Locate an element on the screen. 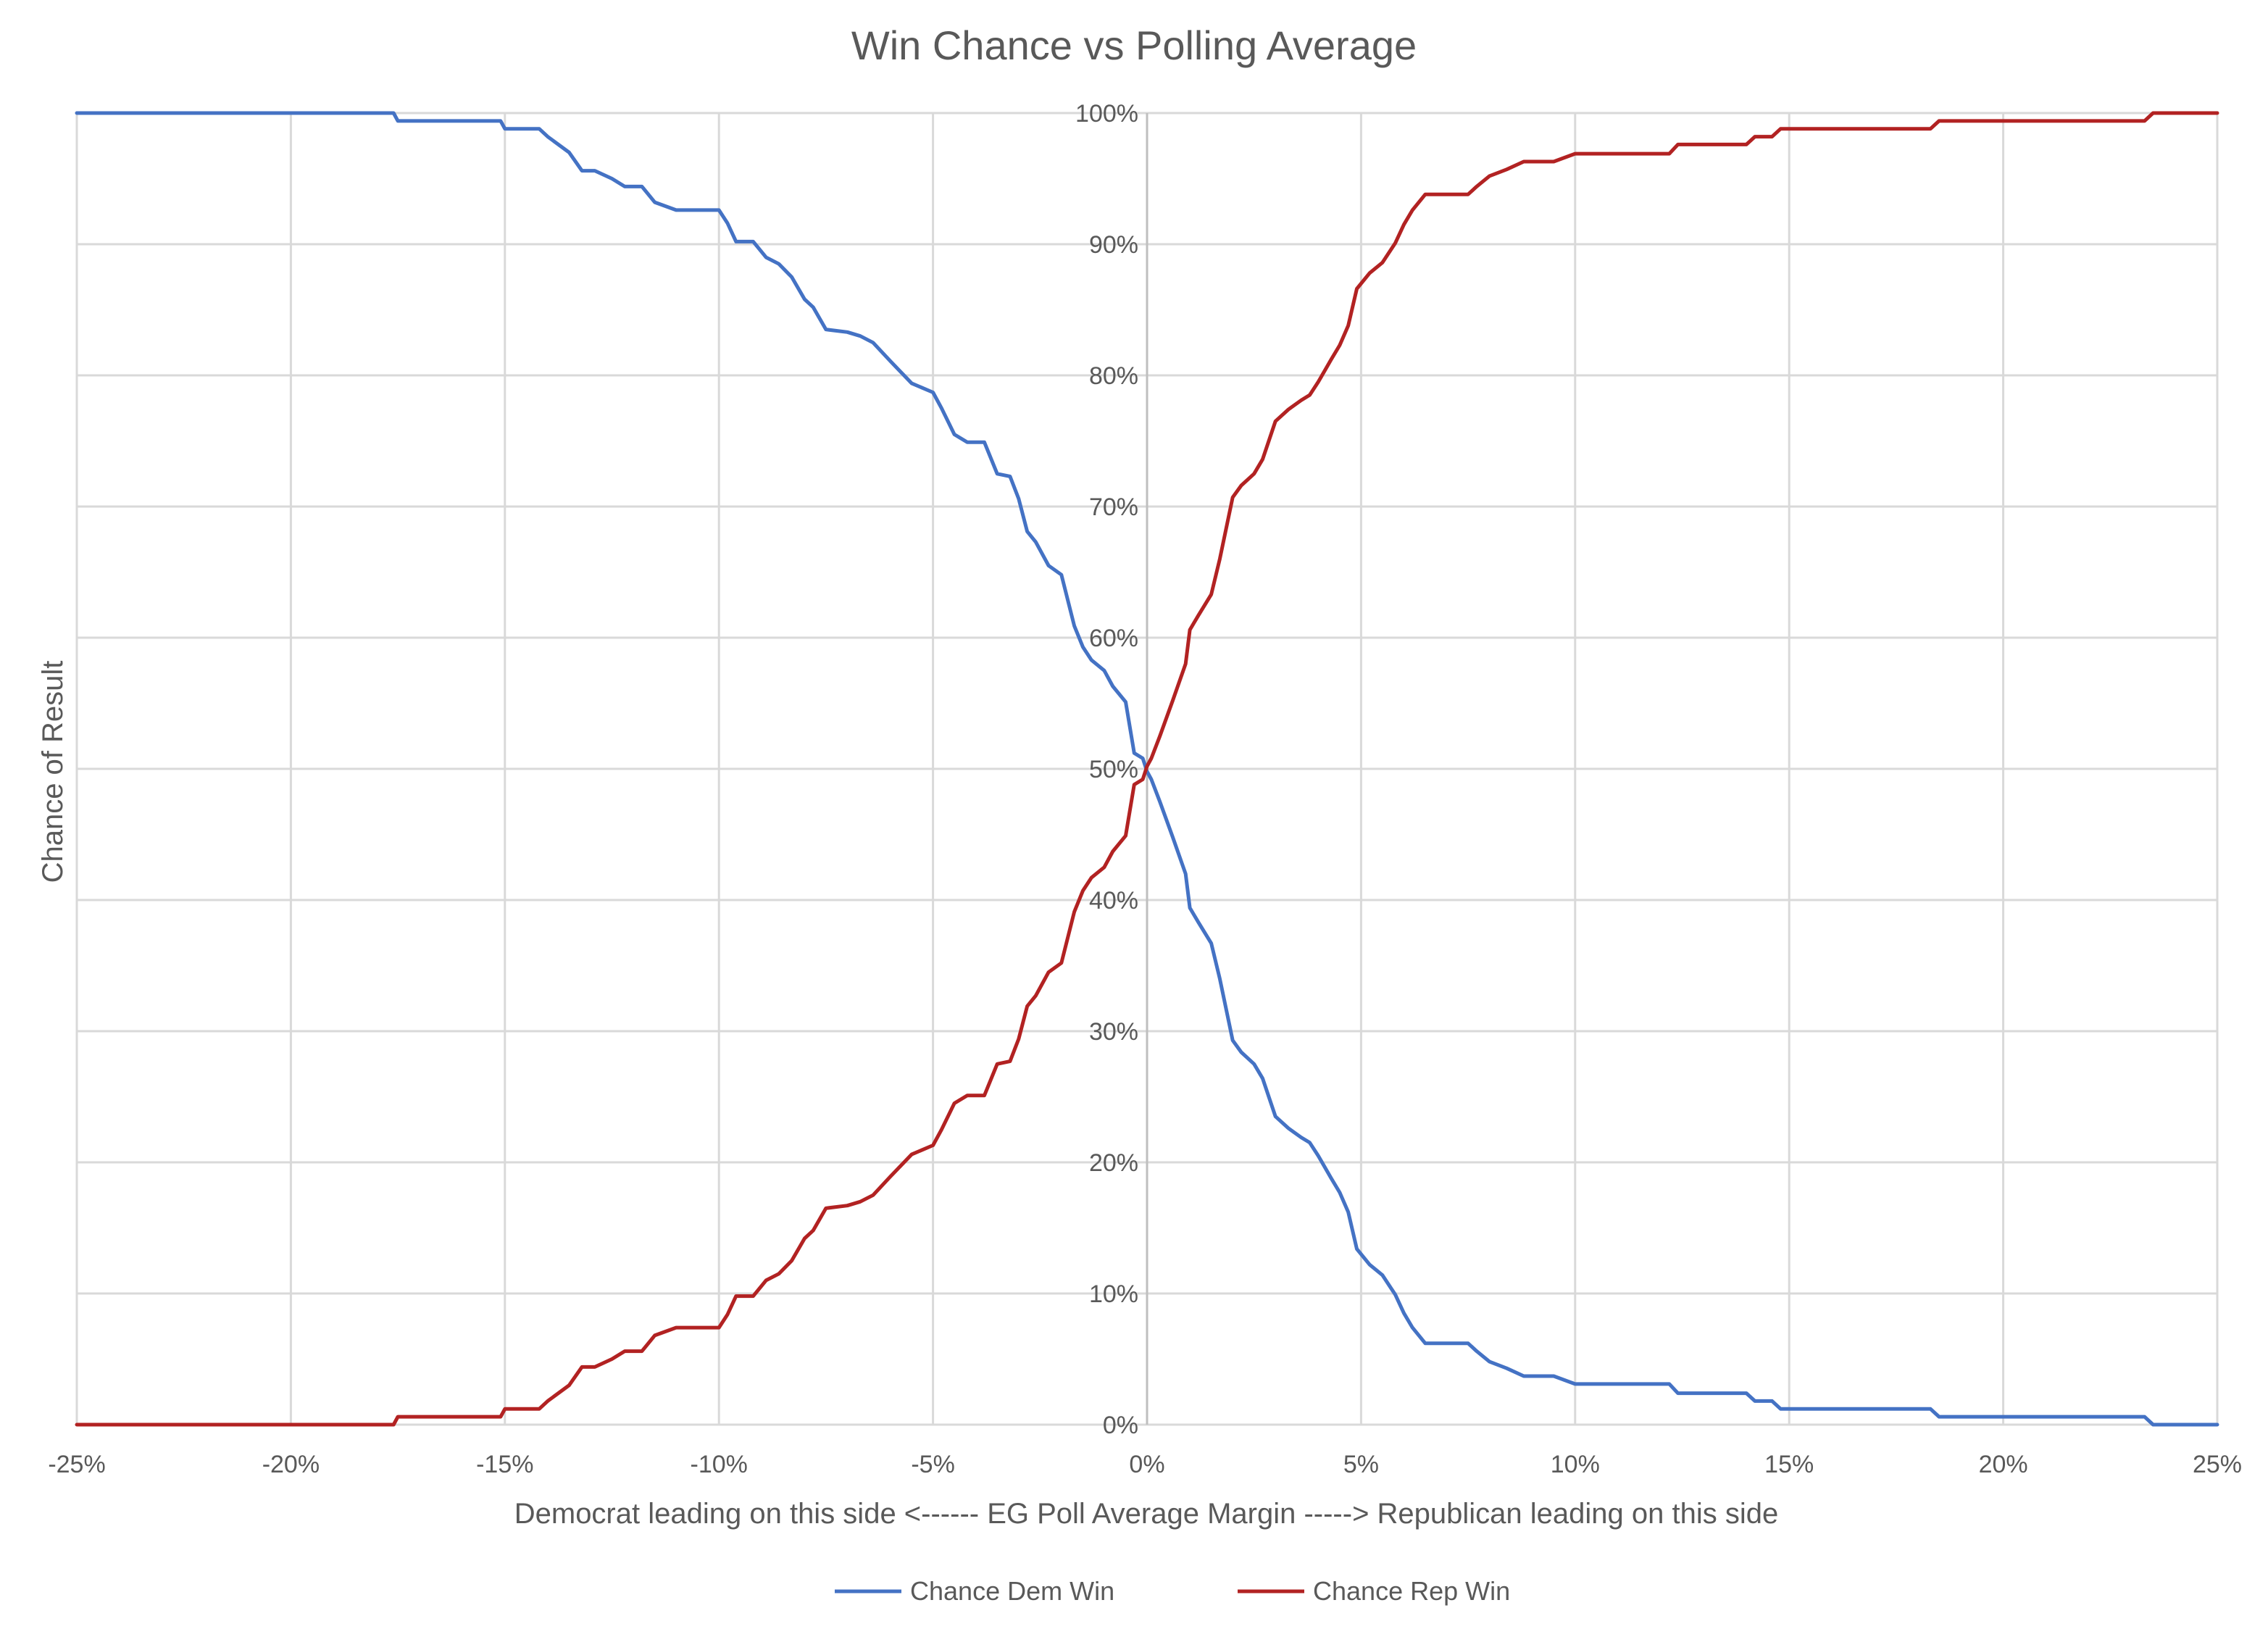 This screenshot has width=2268, height=1629. y-tick-label: 100% is located at coordinates (1106, 114).